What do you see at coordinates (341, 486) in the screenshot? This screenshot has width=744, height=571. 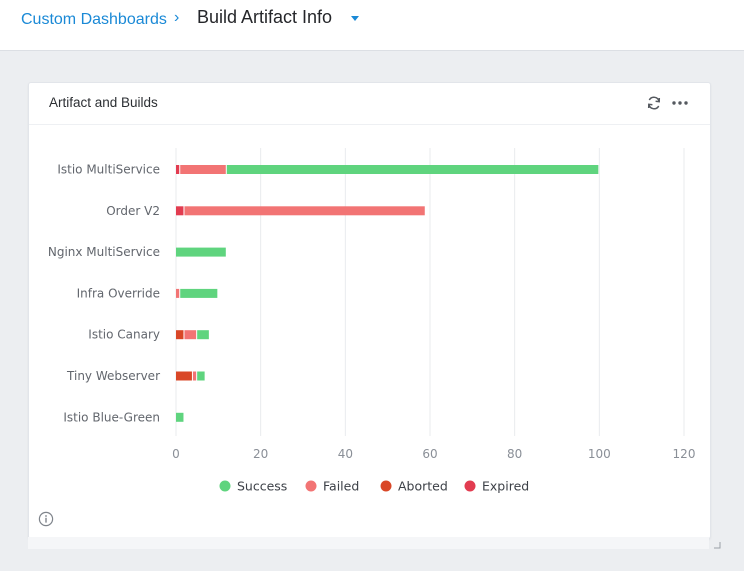 I see `legend-label-failed: Failed` at bounding box center [341, 486].